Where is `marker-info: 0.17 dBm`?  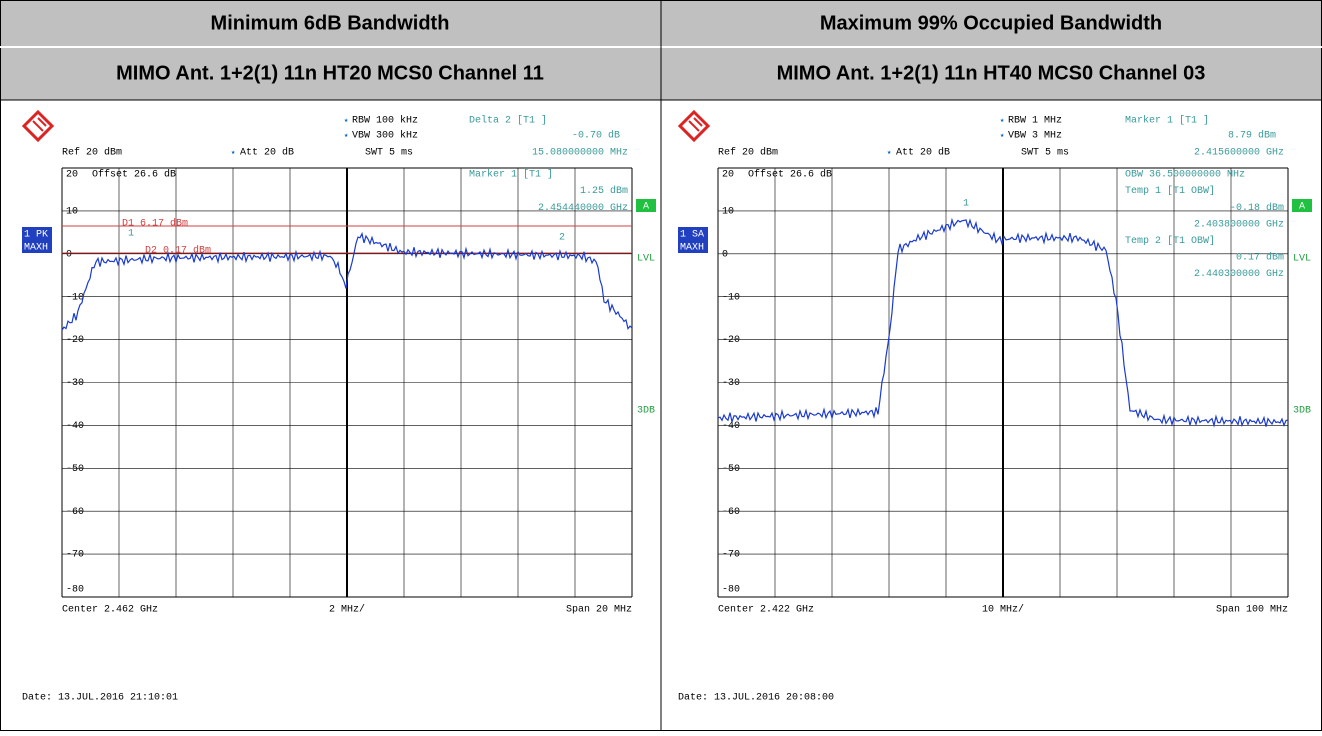 marker-info: 0.17 dBm is located at coordinates (1260, 258).